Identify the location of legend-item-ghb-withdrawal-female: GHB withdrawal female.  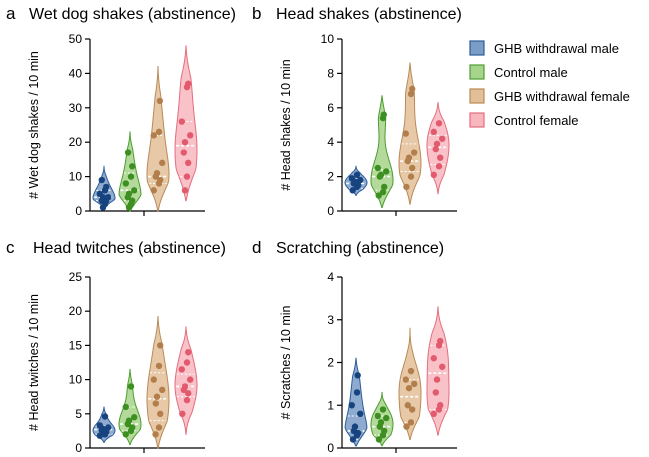
(549, 96).